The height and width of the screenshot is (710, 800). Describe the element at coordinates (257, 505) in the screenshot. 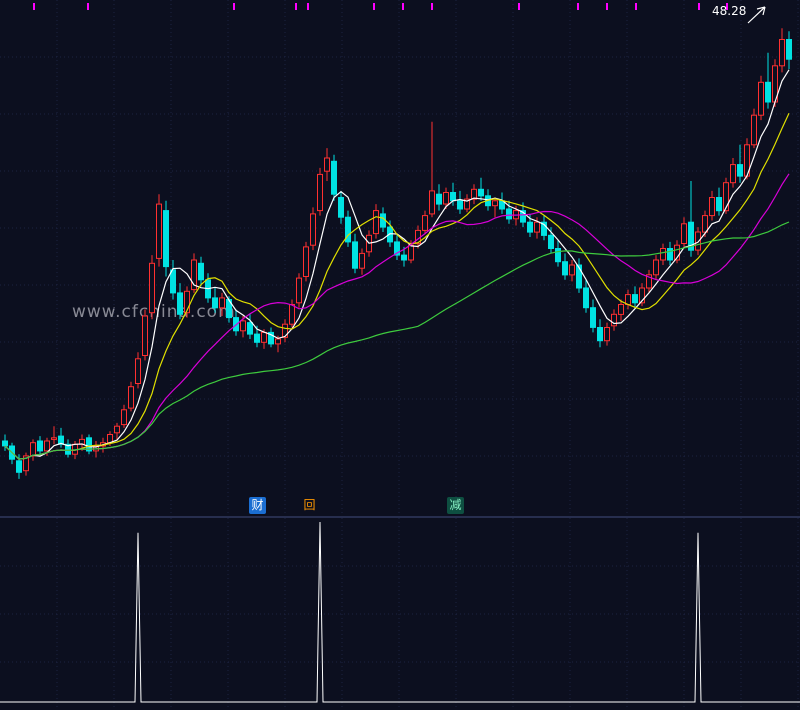

I see `signal-marker-cai: 财` at that location.